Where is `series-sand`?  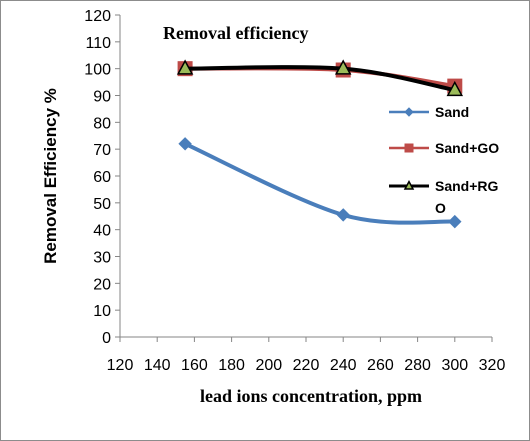
series-sand is located at coordinates (320, 183).